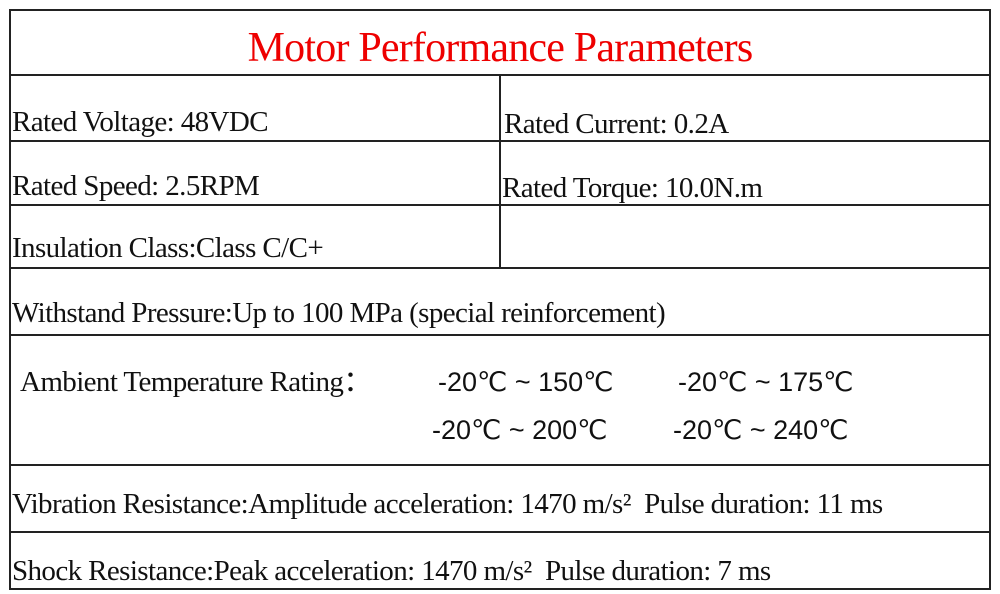 This screenshot has width=1000, height=594. I want to click on cell: Rated Voltage: 48VDC, so click(140, 122).